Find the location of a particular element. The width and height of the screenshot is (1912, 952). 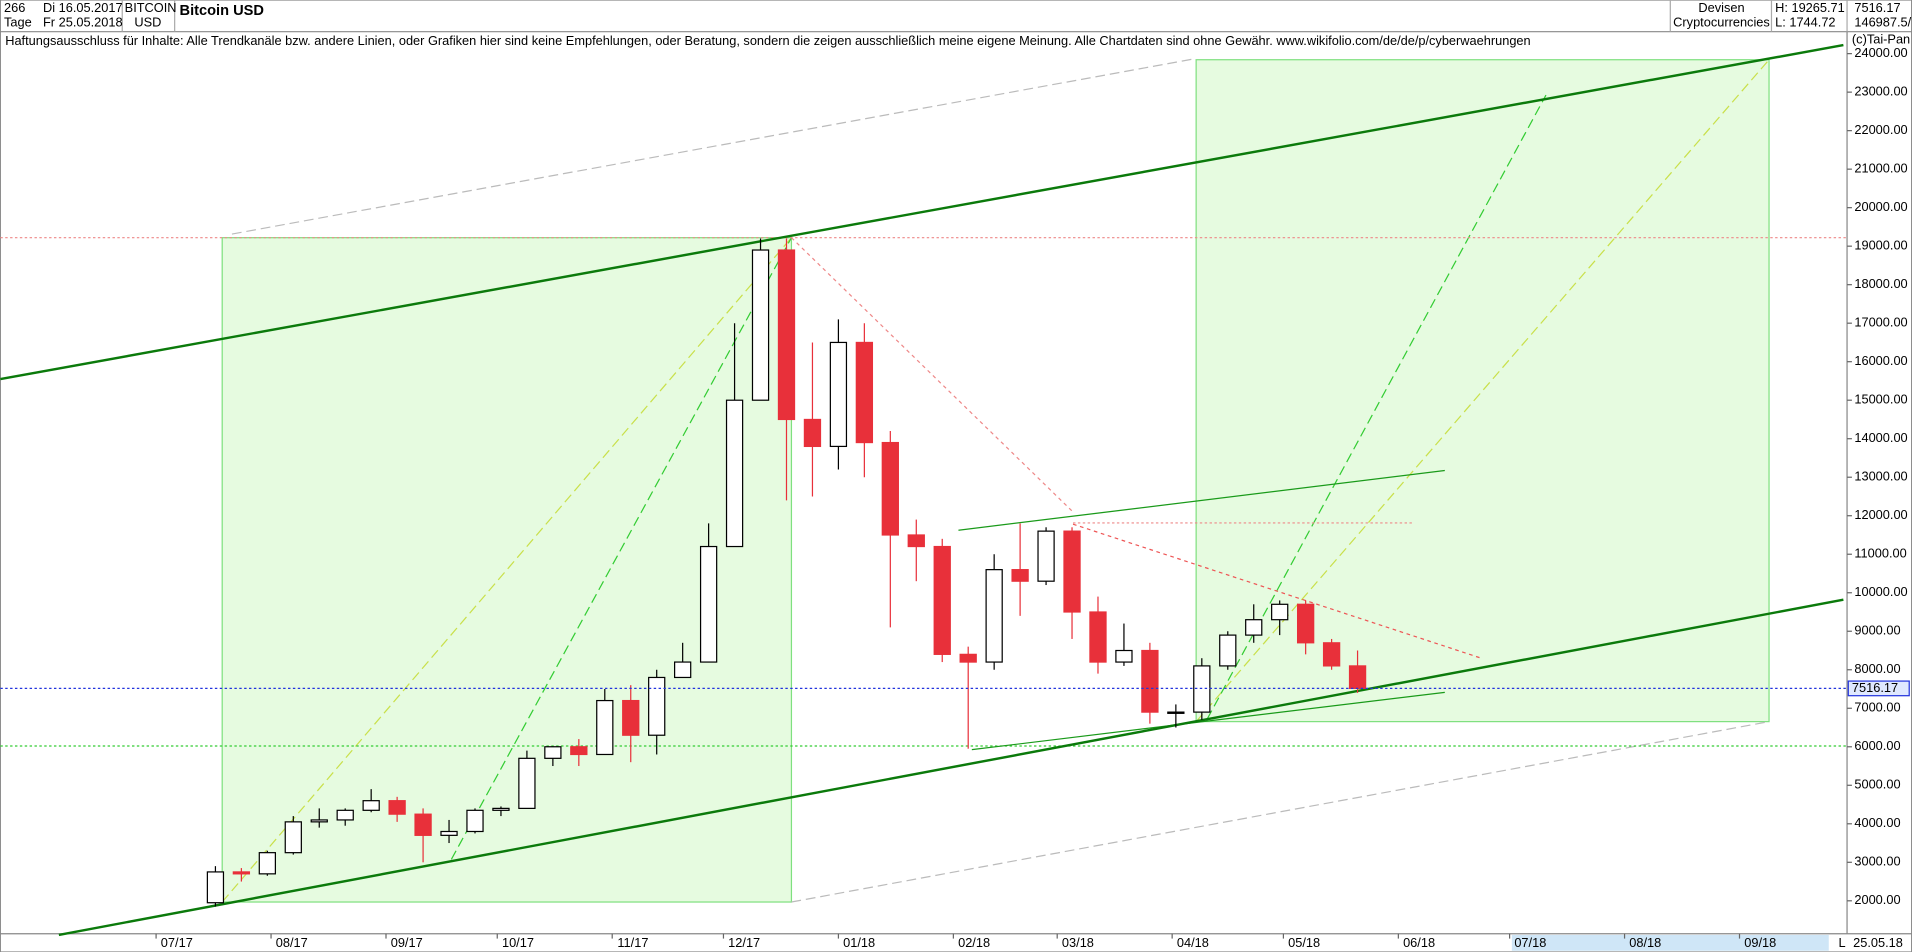

high: H: 19265.71 is located at coordinates (1810, 7).